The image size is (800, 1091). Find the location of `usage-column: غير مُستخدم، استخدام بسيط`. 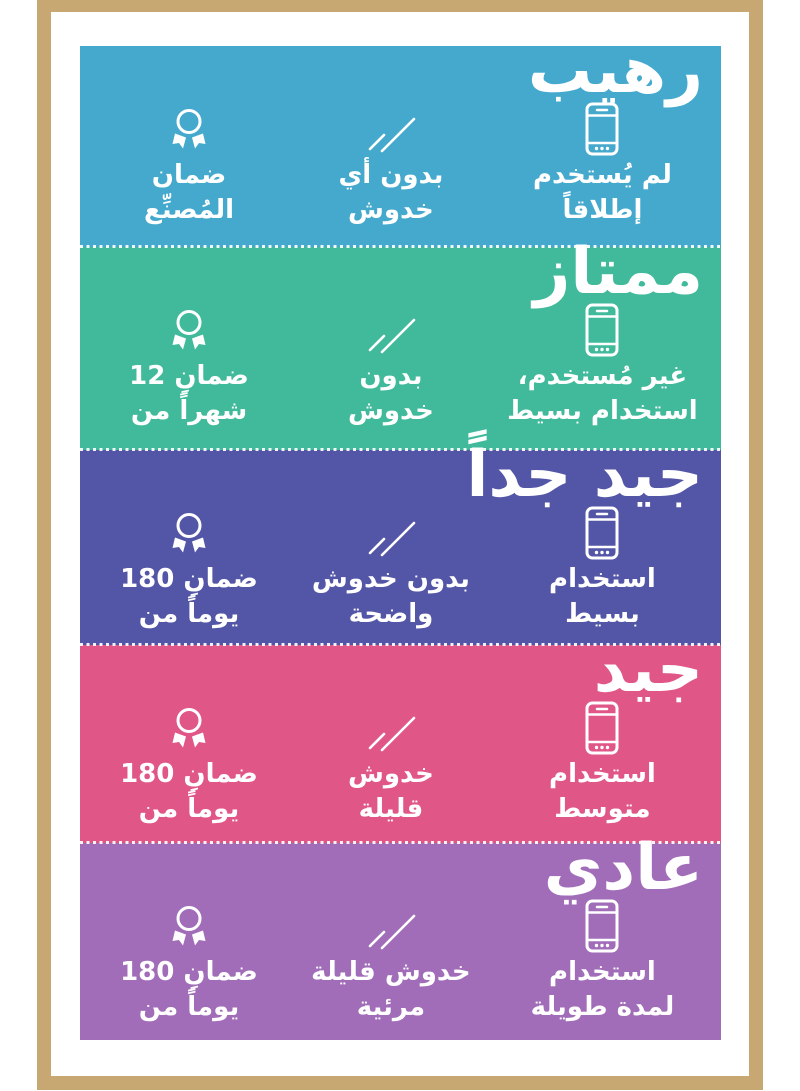

usage-column: غير مُستخدم، استخدام بسيط is located at coordinates (602, 364).